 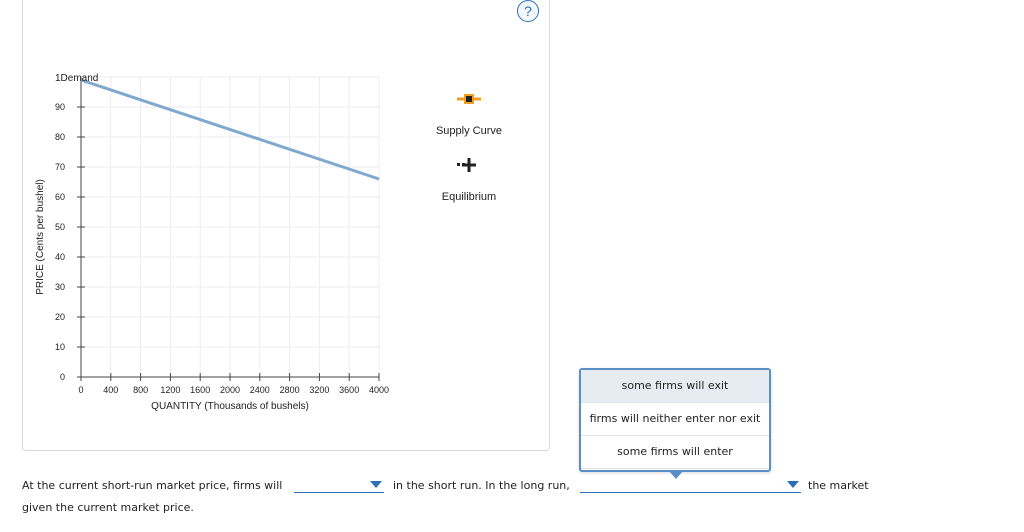 I want to click on supply-curve-tool-label: Supply Curve, so click(x=469, y=131).